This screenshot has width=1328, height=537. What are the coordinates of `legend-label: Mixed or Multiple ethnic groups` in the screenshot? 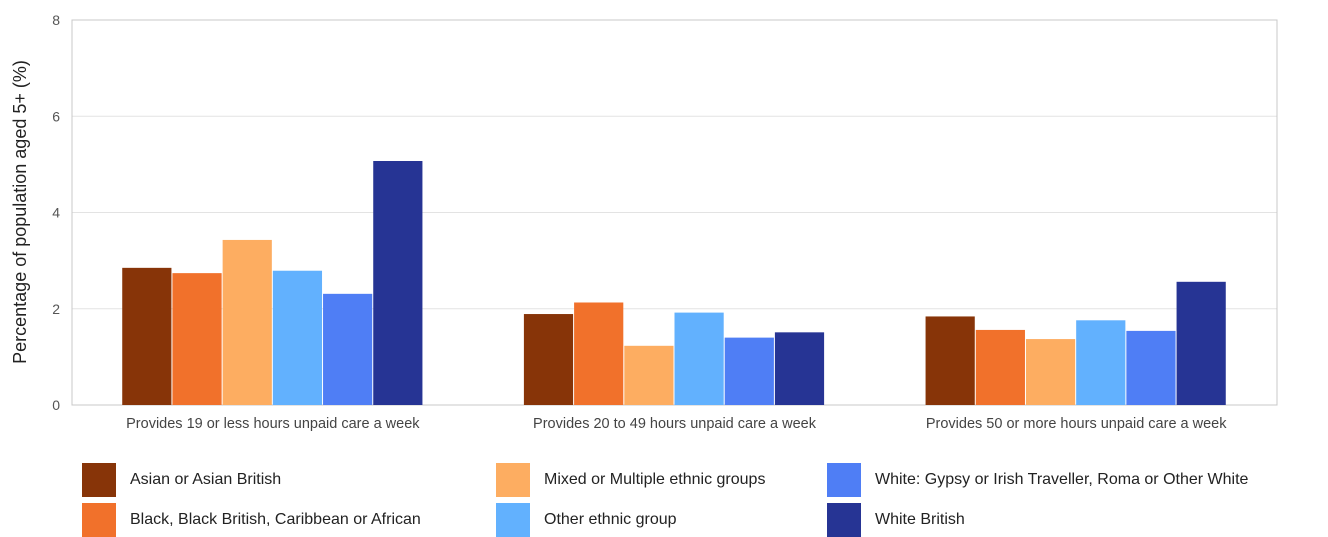 It's located at (655, 479).